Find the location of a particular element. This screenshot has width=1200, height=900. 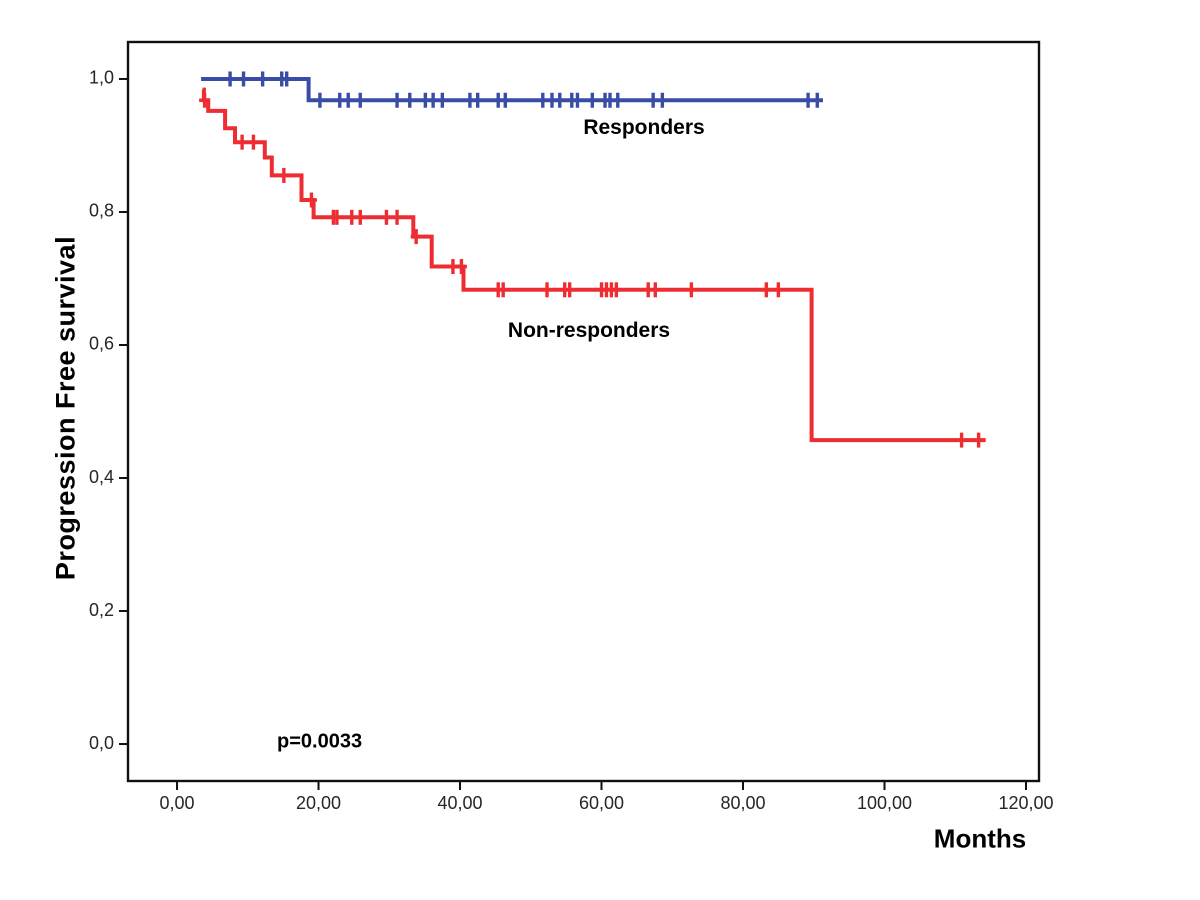

y-axis-title: Progression Free survival is located at coordinates (65, 408).